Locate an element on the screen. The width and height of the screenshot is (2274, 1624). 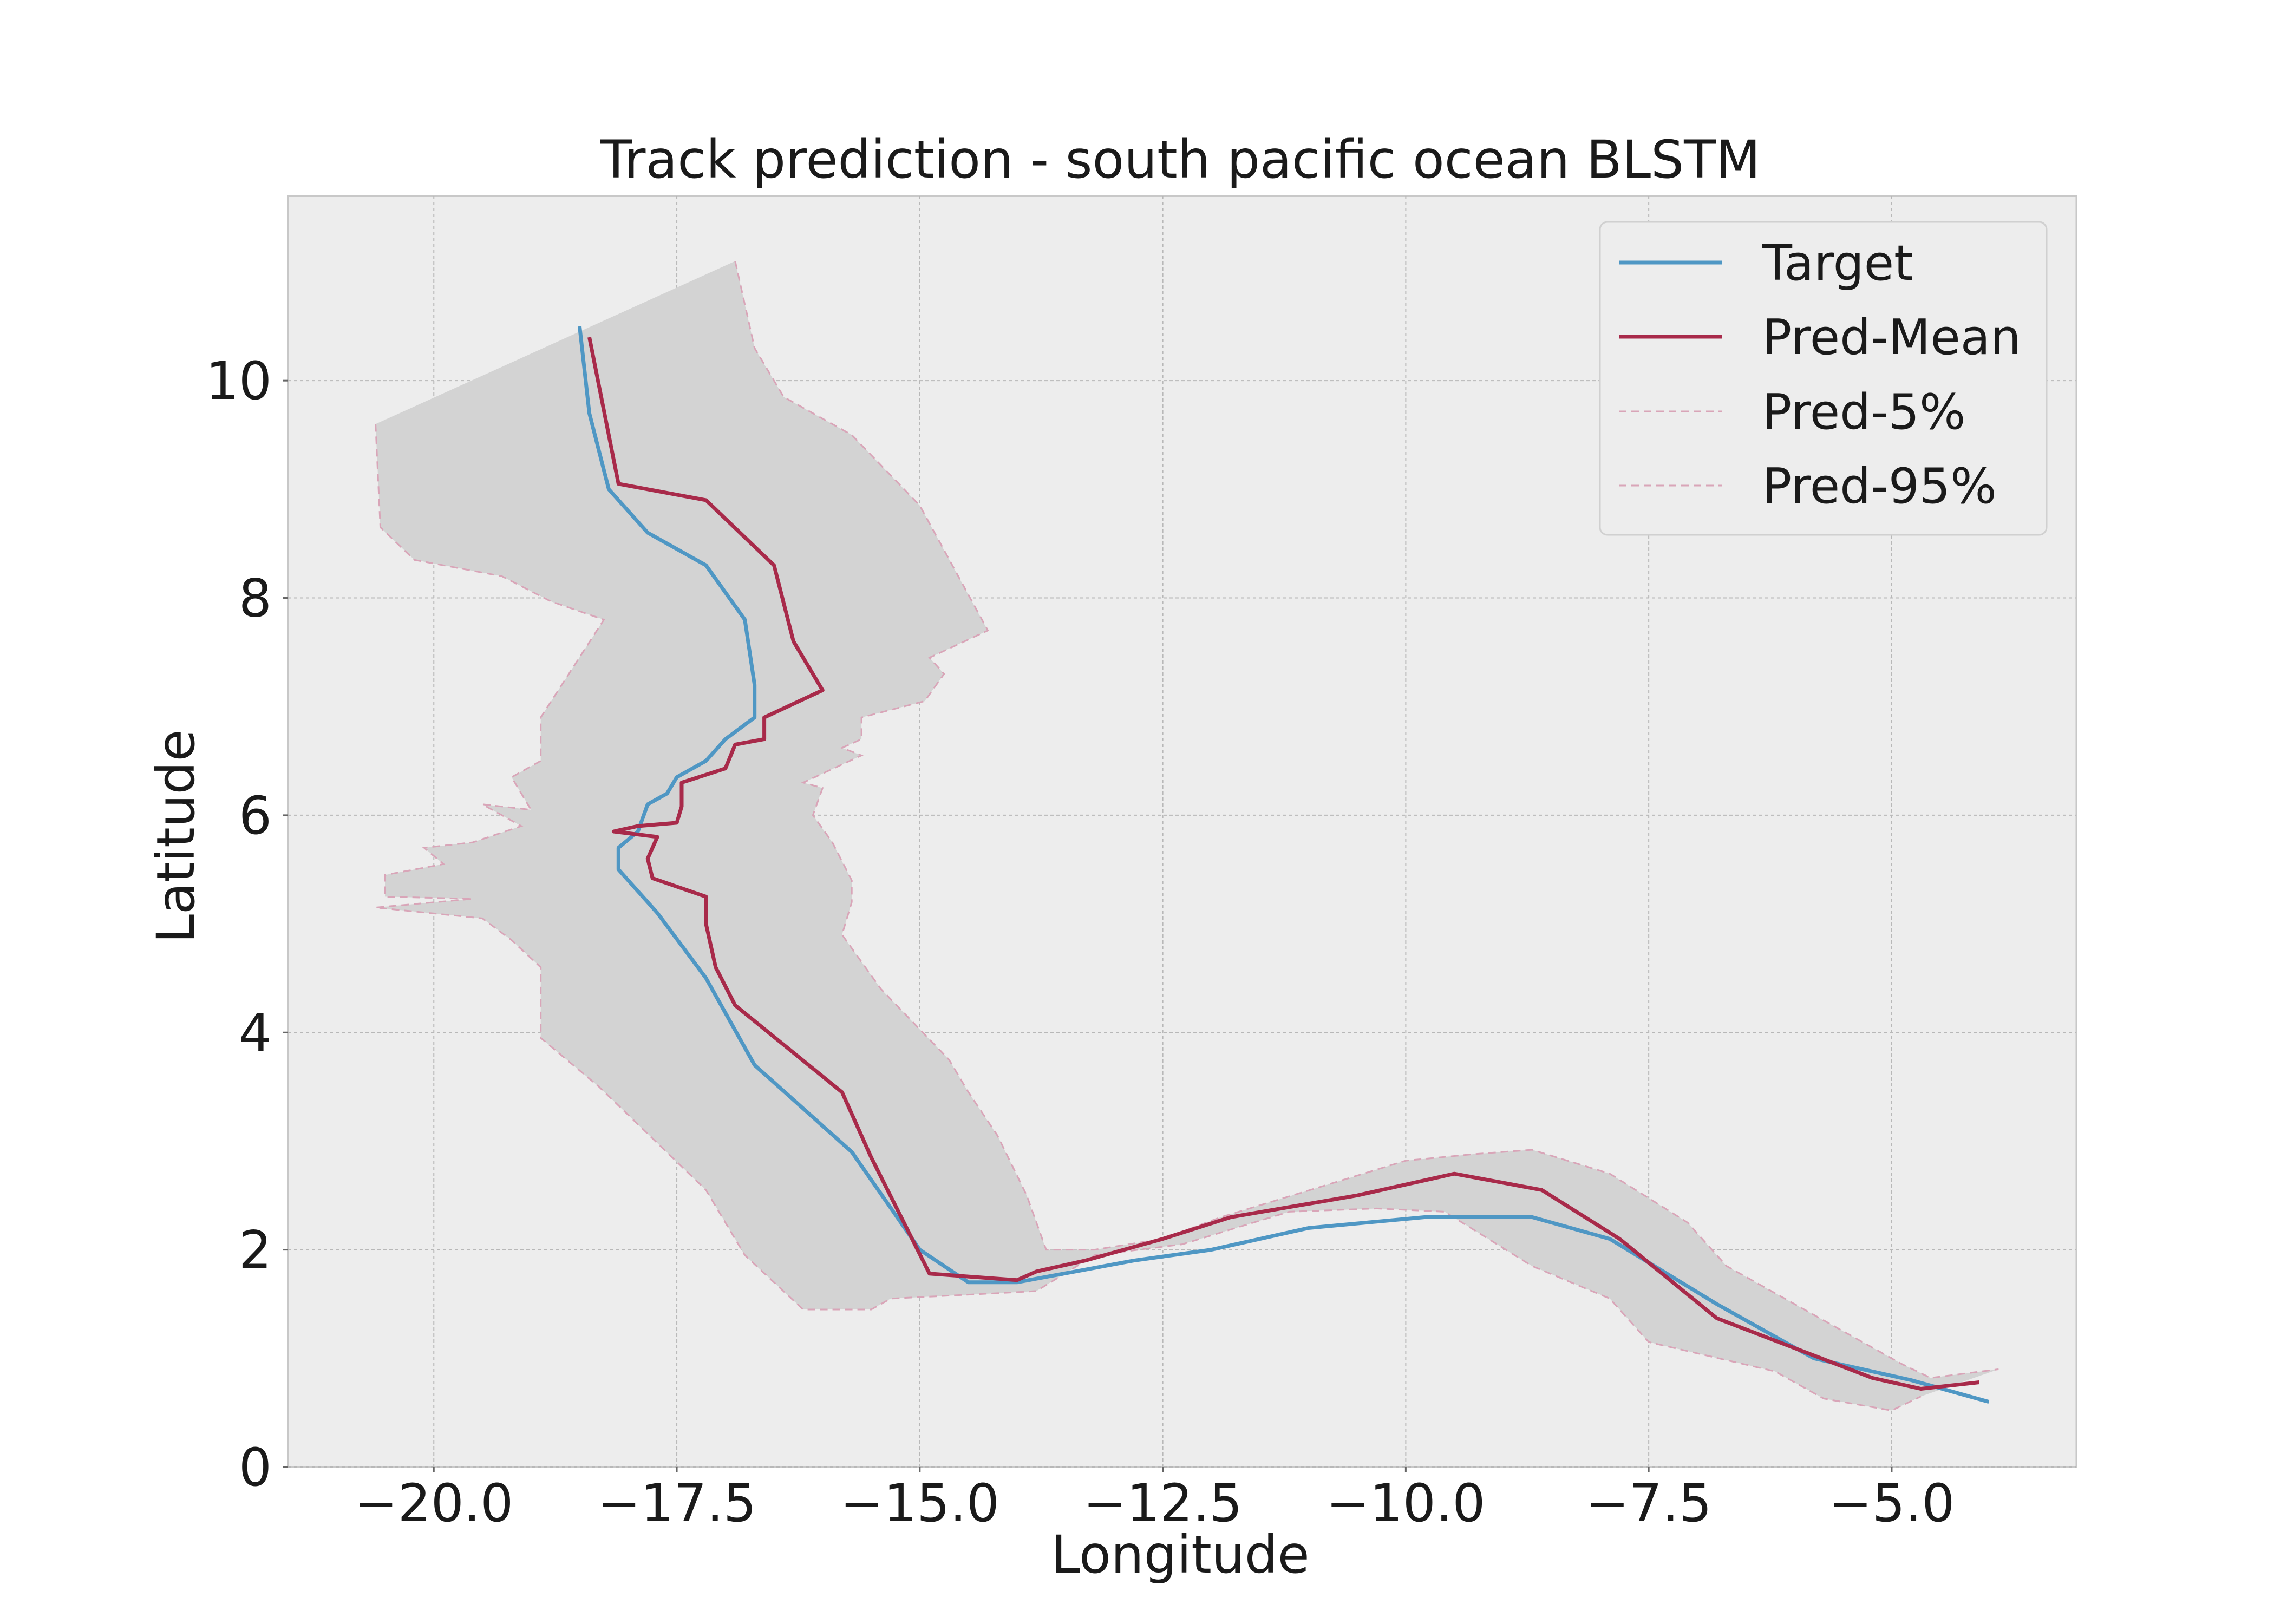
x-tick-label: −10.0 is located at coordinates (1406, 1503).